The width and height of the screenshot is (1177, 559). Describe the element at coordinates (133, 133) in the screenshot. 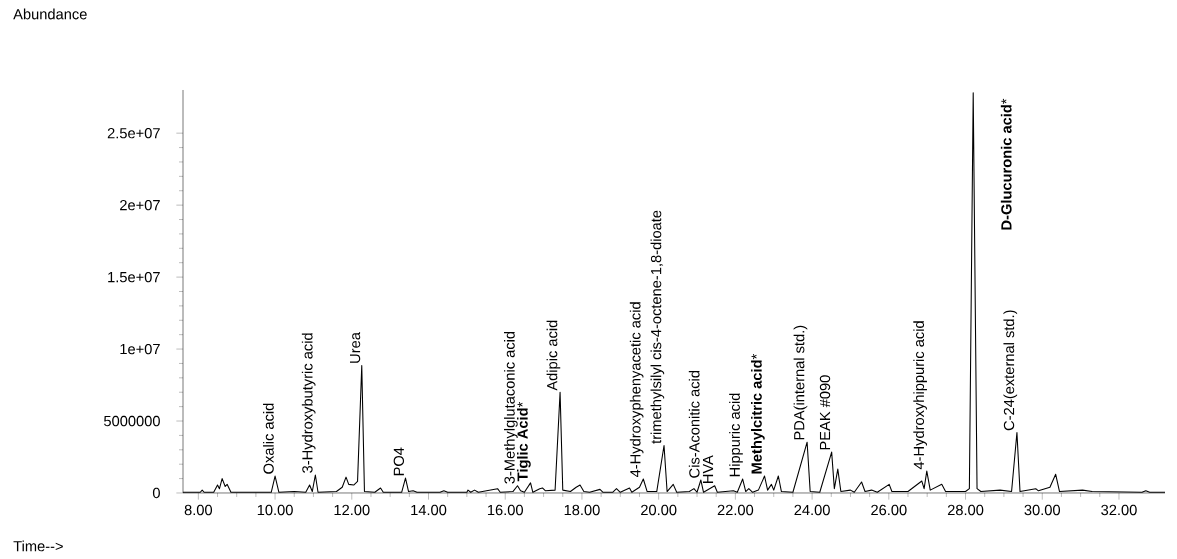

I see `y-tick-label: 2.5e+07` at that location.